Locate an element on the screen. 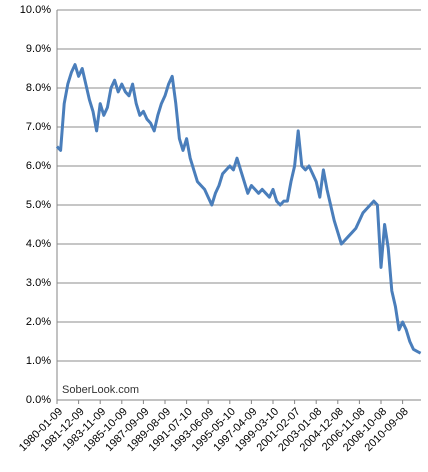 Image resolution: width=428 pixels, height=472 pixels. y-tick-label: 2.0% is located at coordinates (38, 322).